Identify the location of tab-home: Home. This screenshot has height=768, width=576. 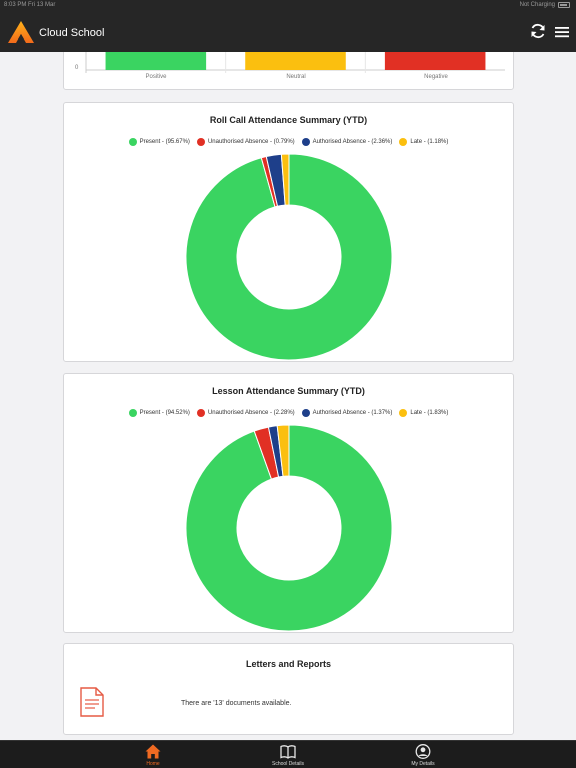
(153, 754).